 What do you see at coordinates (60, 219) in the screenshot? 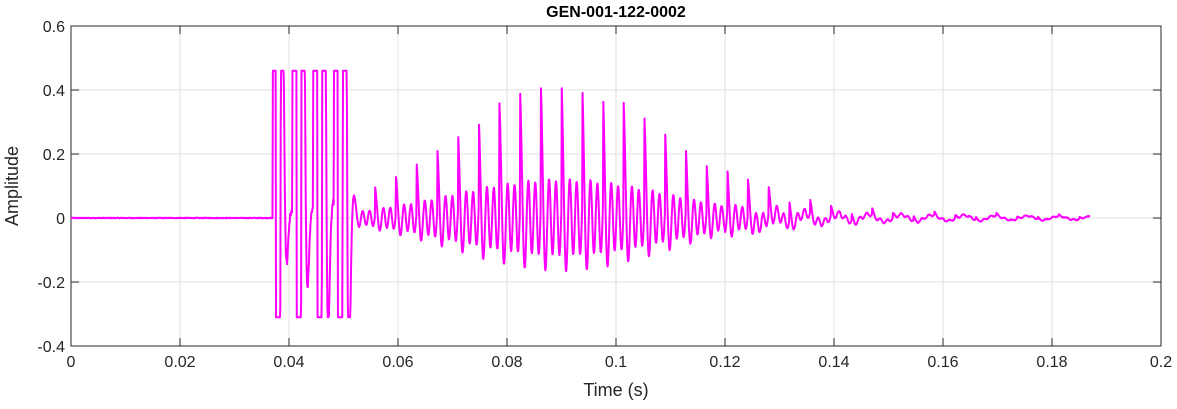
I see `y-tick-label: 0` at bounding box center [60, 219].